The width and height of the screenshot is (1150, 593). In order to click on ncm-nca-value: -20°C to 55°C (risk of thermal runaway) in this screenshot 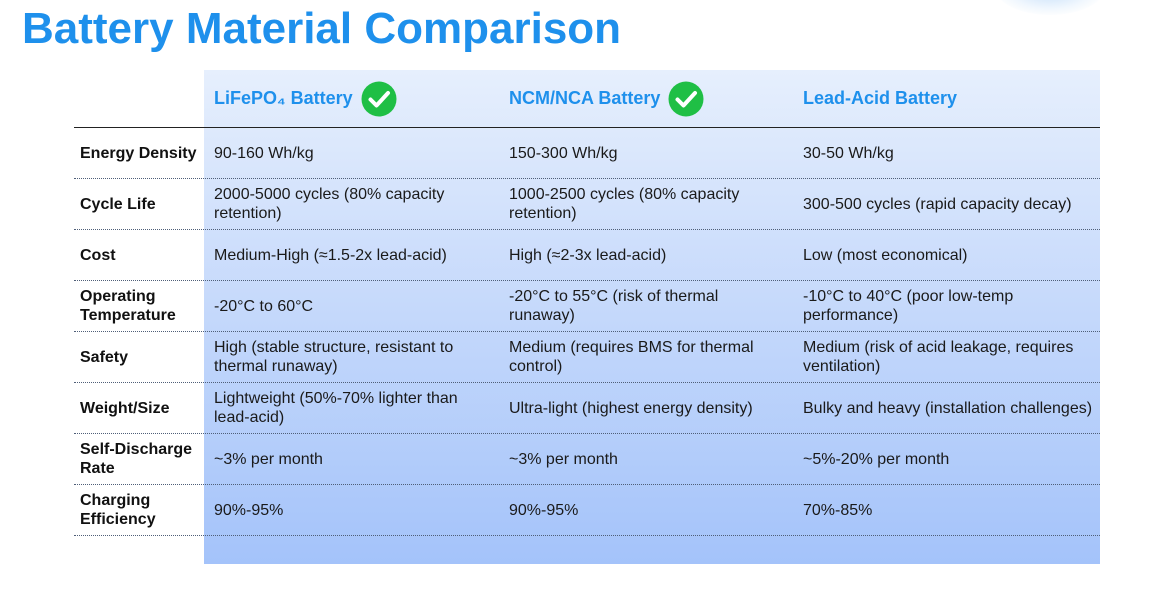, I will do `click(614, 306)`.